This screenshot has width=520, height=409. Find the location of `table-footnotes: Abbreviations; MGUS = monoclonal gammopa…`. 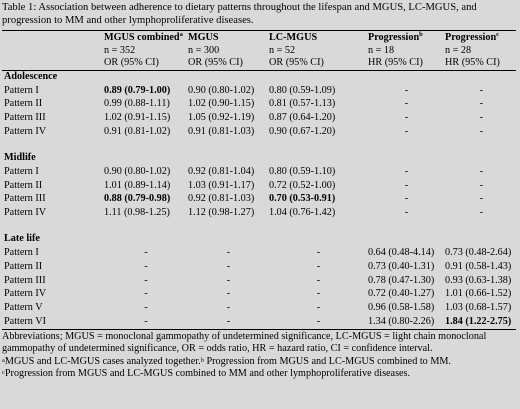

table-footnotes: Abbreviations; MGUS = monoclonal gammopa… is located at coordinates (259, 355).